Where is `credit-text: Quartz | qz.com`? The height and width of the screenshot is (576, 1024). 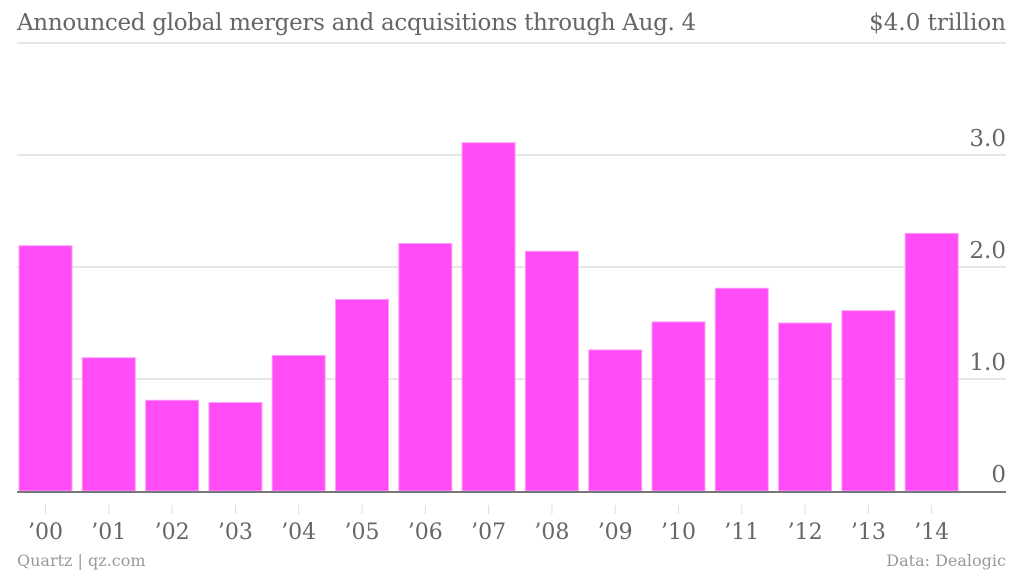
credit-text: Quartz | qz.com is located at coordinates (81, 560).